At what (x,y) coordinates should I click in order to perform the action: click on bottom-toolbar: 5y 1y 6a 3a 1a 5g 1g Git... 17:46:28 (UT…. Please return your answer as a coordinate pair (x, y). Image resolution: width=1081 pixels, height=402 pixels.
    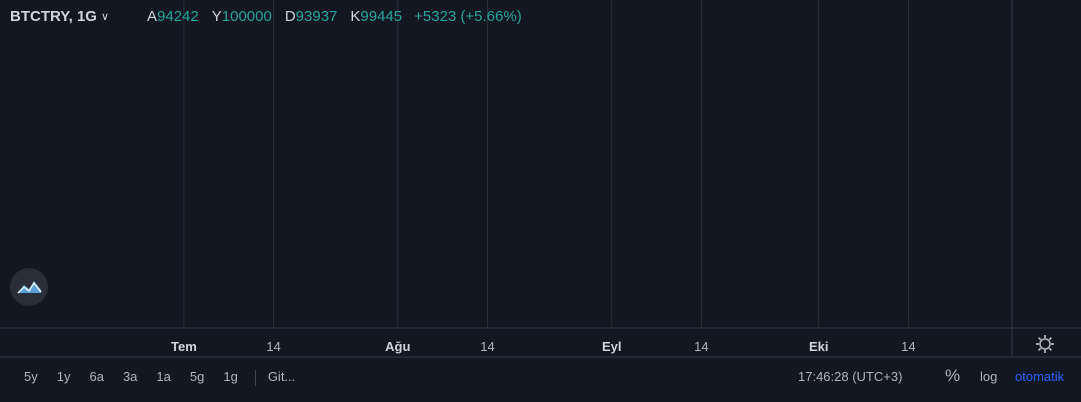
    Looking at the image, I should click on (540, 379).